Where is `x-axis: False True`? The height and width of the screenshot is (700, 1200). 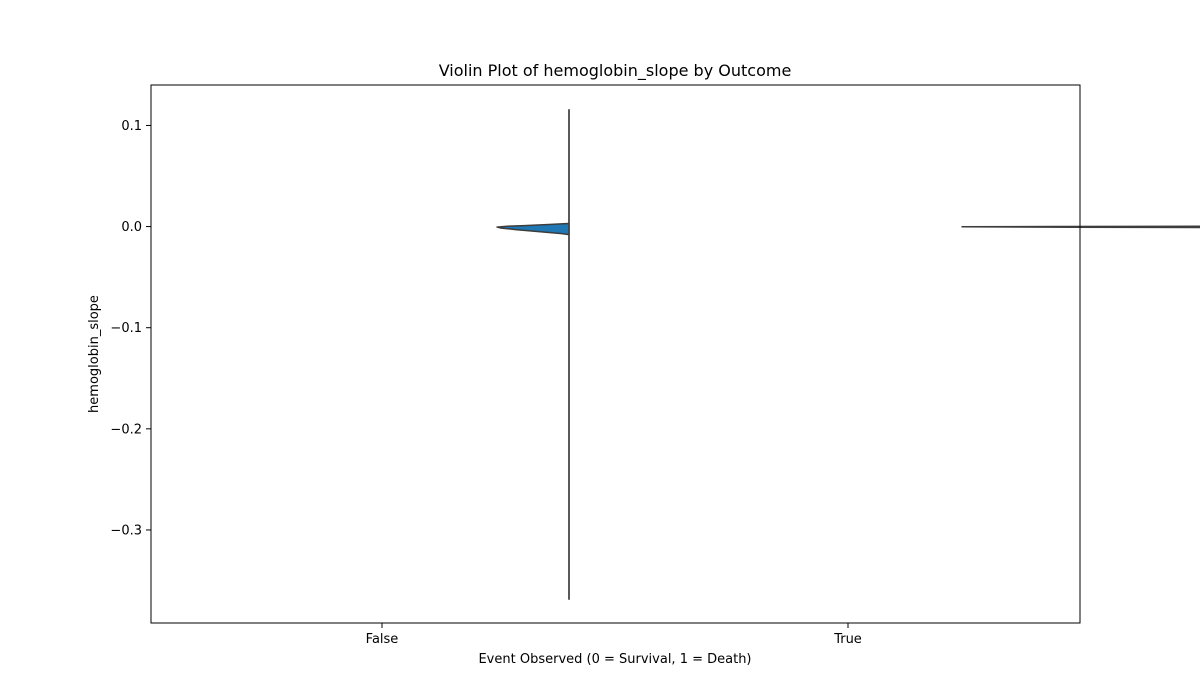
x-axis: False True is located at coordinates (614, 635).